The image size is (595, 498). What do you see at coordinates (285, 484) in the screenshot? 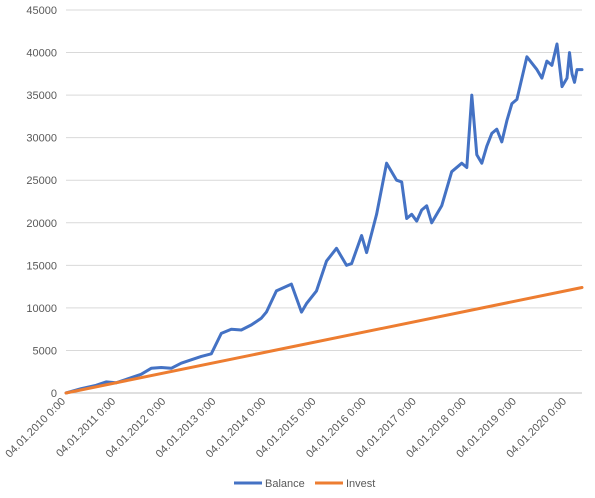
I see `legend-label-balance: Balance` at bounding box center [285, 484].